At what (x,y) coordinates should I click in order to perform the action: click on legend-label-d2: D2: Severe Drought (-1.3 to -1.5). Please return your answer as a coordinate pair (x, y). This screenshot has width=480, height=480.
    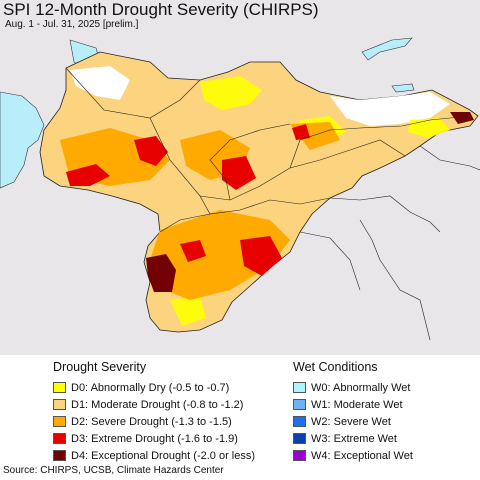
    Looking at the image, I should click on (151, 421).